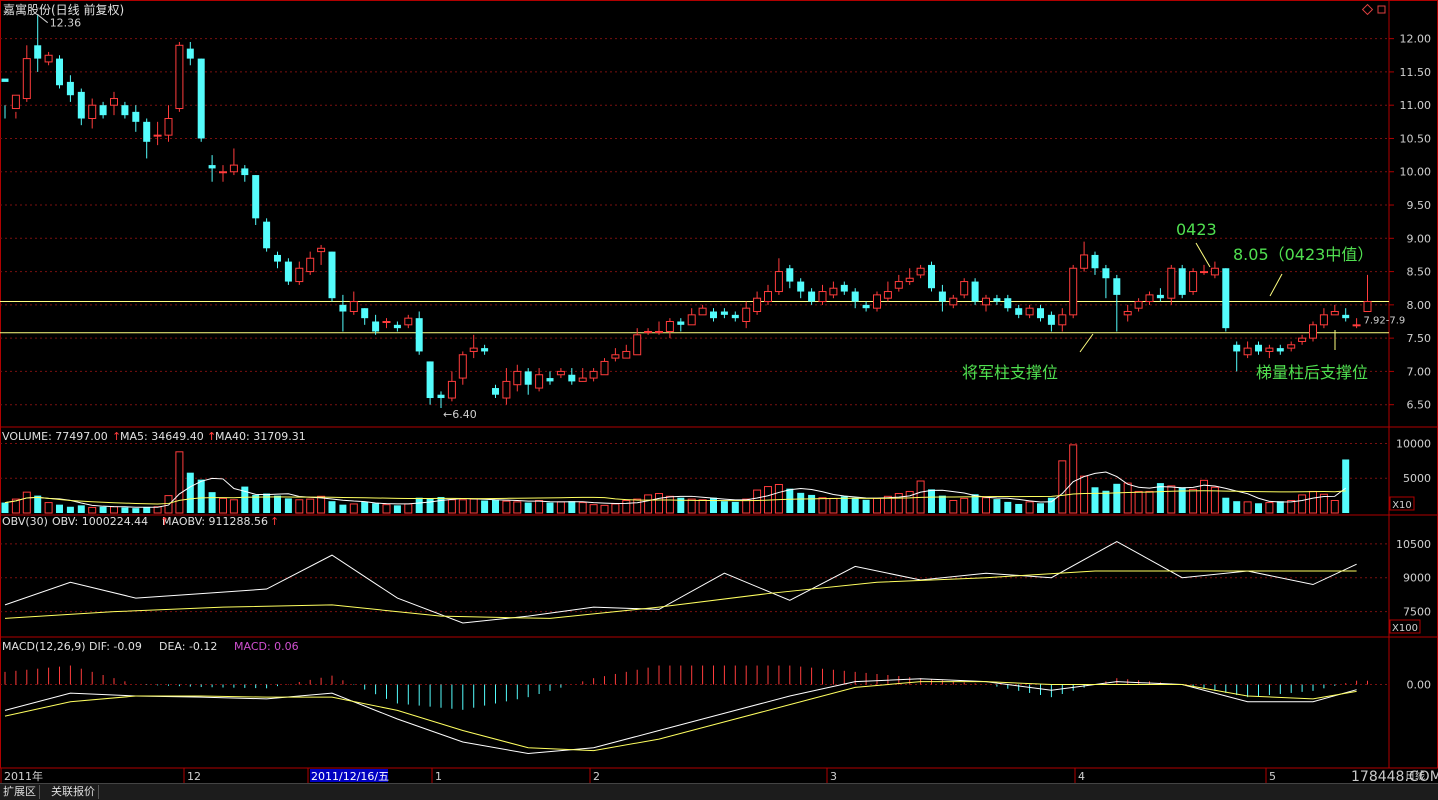 This screenshot has height=800, width=1438. Describe the element at coordinates (55, 436) in the screenshot. I see `volume-legend: VOLUME: 77497.00` at that location.